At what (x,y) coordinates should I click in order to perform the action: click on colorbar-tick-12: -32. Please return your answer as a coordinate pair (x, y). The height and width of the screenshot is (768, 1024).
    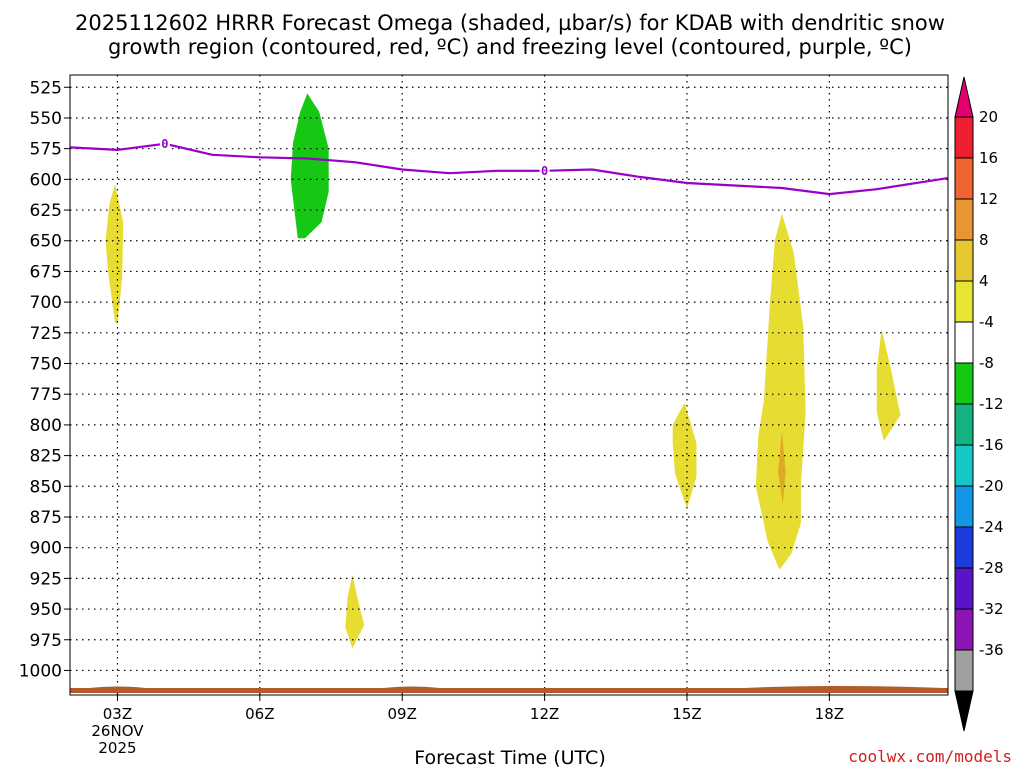
    Looking at the image, I should click on (991, 609).